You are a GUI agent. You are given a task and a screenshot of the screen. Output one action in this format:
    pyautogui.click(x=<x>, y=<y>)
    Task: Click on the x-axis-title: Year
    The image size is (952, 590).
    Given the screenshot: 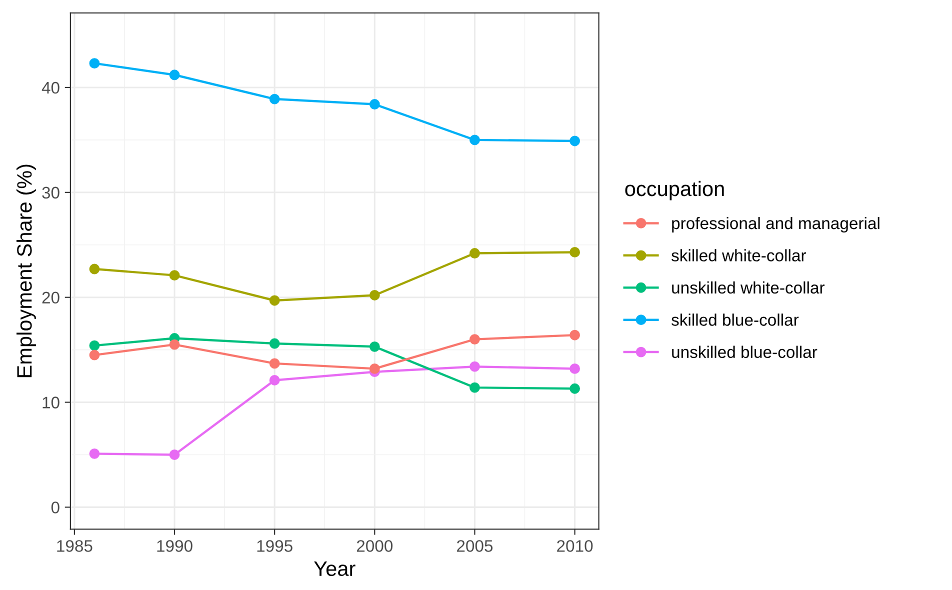 What is the action you would take?
    pyautogui.click(x=335, y=569)
    